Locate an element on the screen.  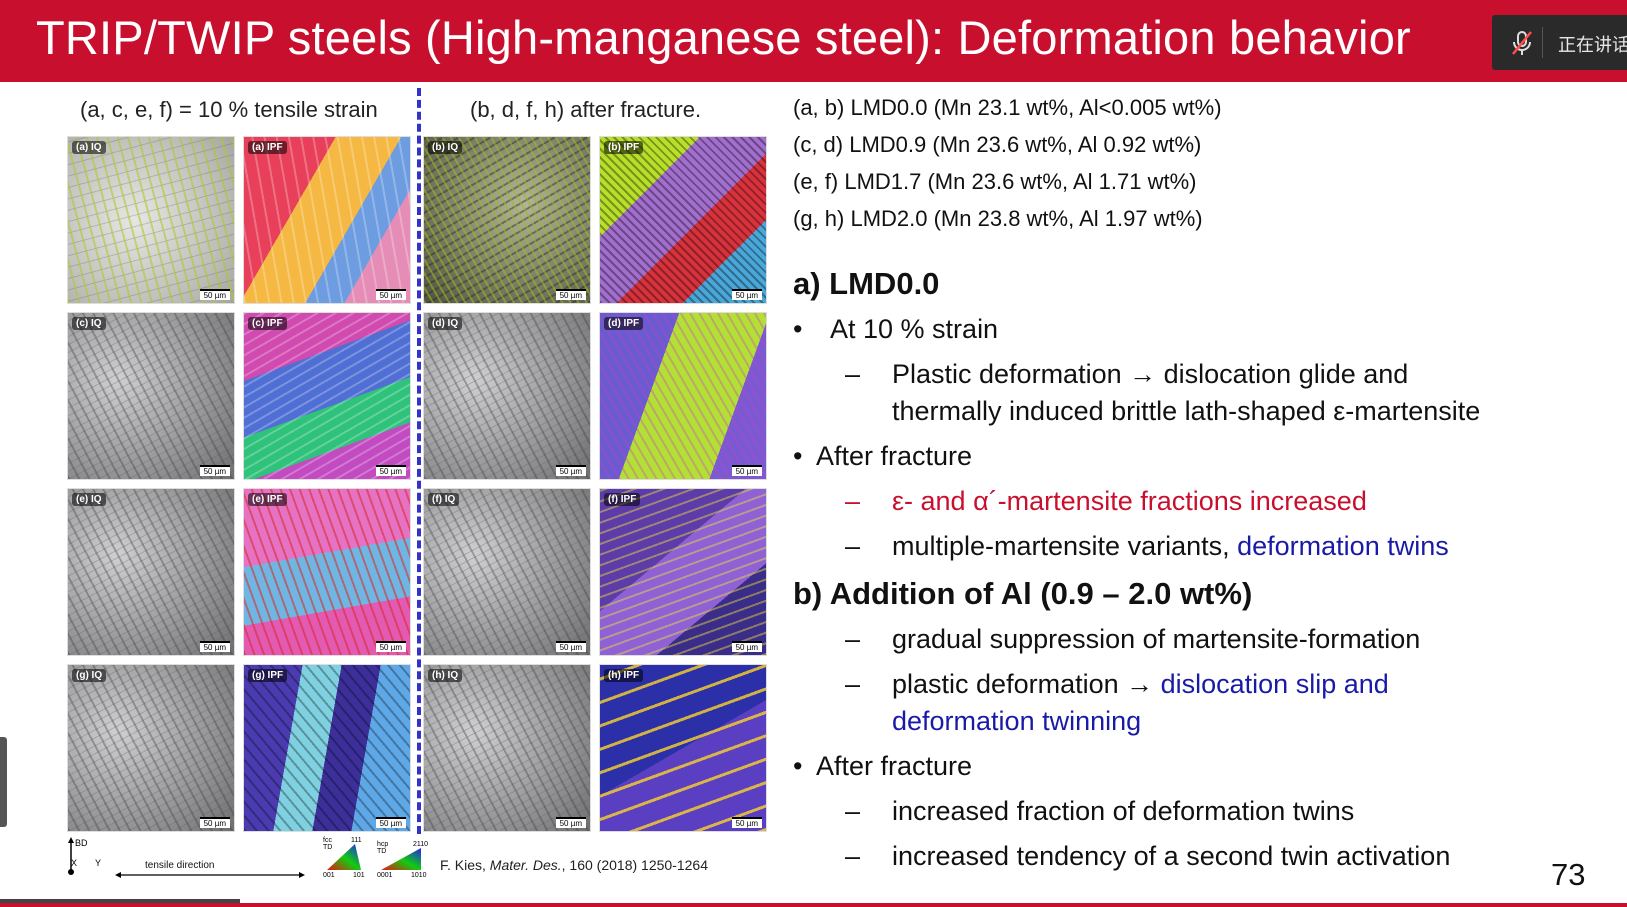
meeting-speaking-widget: 正在讲话 is located at coordinates (1559, 42).